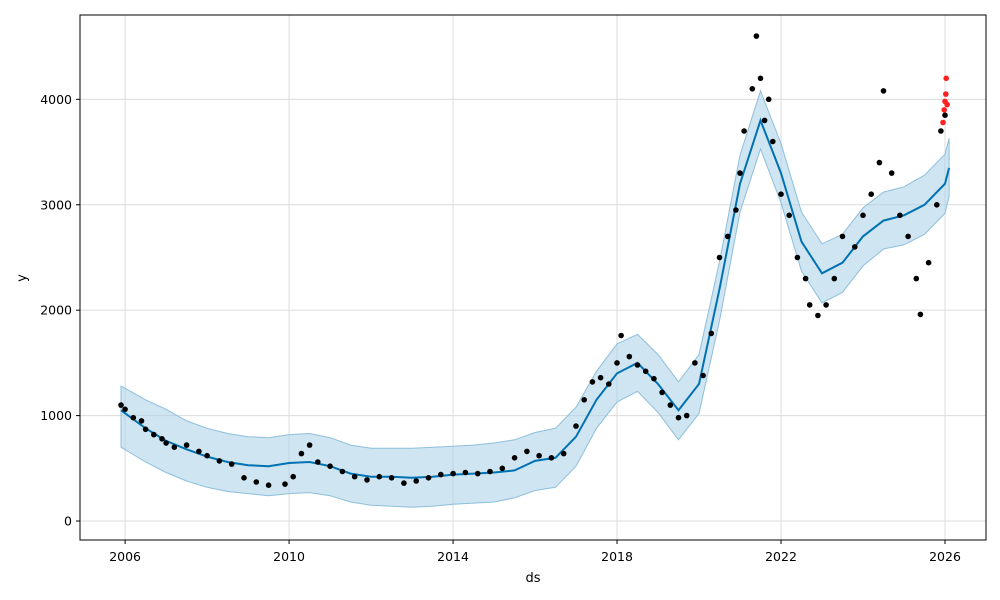 The width and height of the screenshot is (1000, 600). What do you see at coordinates (125, 556) in the screenshot?
I see `x-tick-label: 2006` at bounding box center [125, 556].